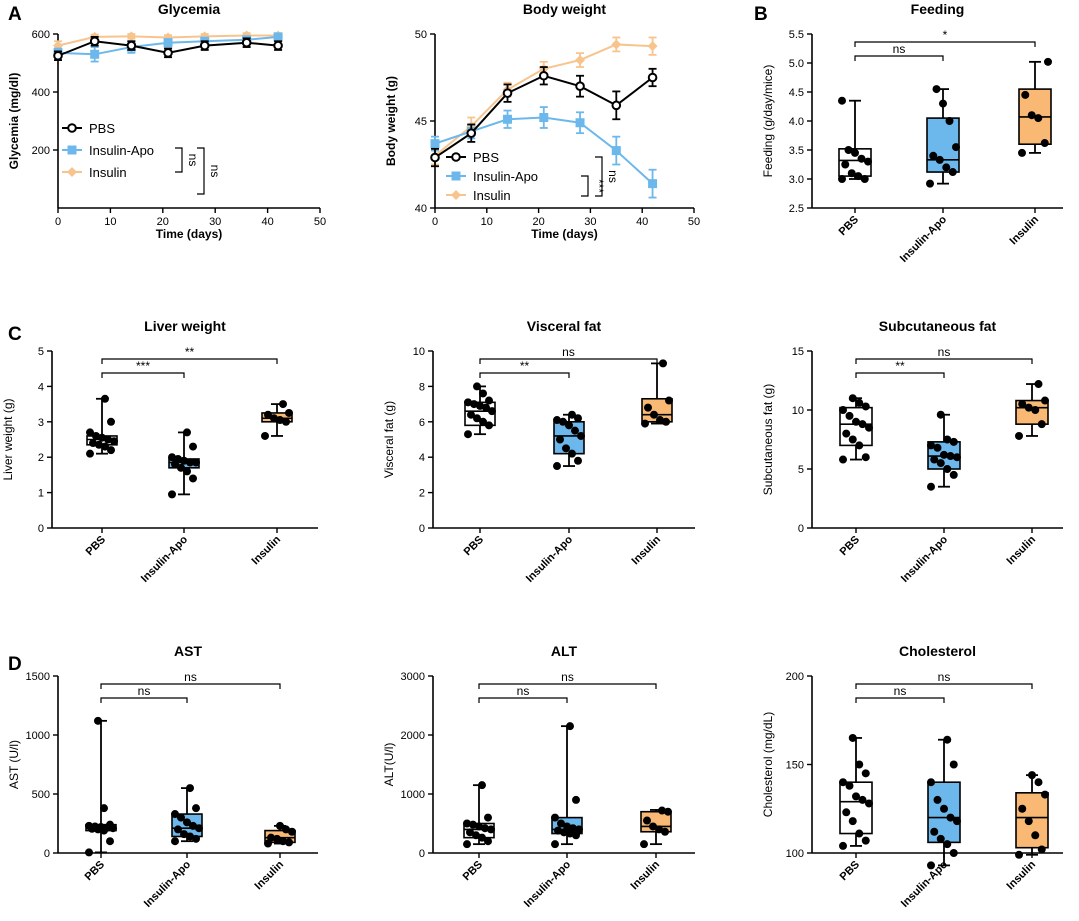 The width and height of the screenshot is (1079, 921). I want to click on bodyweight-stat-bracket, so click(585, 186).